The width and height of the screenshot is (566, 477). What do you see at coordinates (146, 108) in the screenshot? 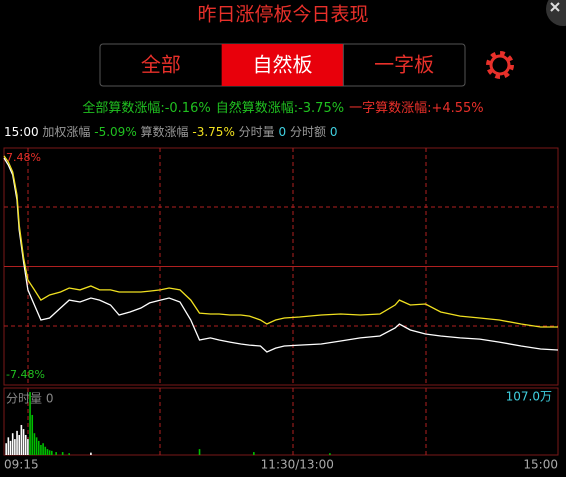
I see `summary-item: 全部算数涨幅:-0.16%` at bounding box center [146, 108].